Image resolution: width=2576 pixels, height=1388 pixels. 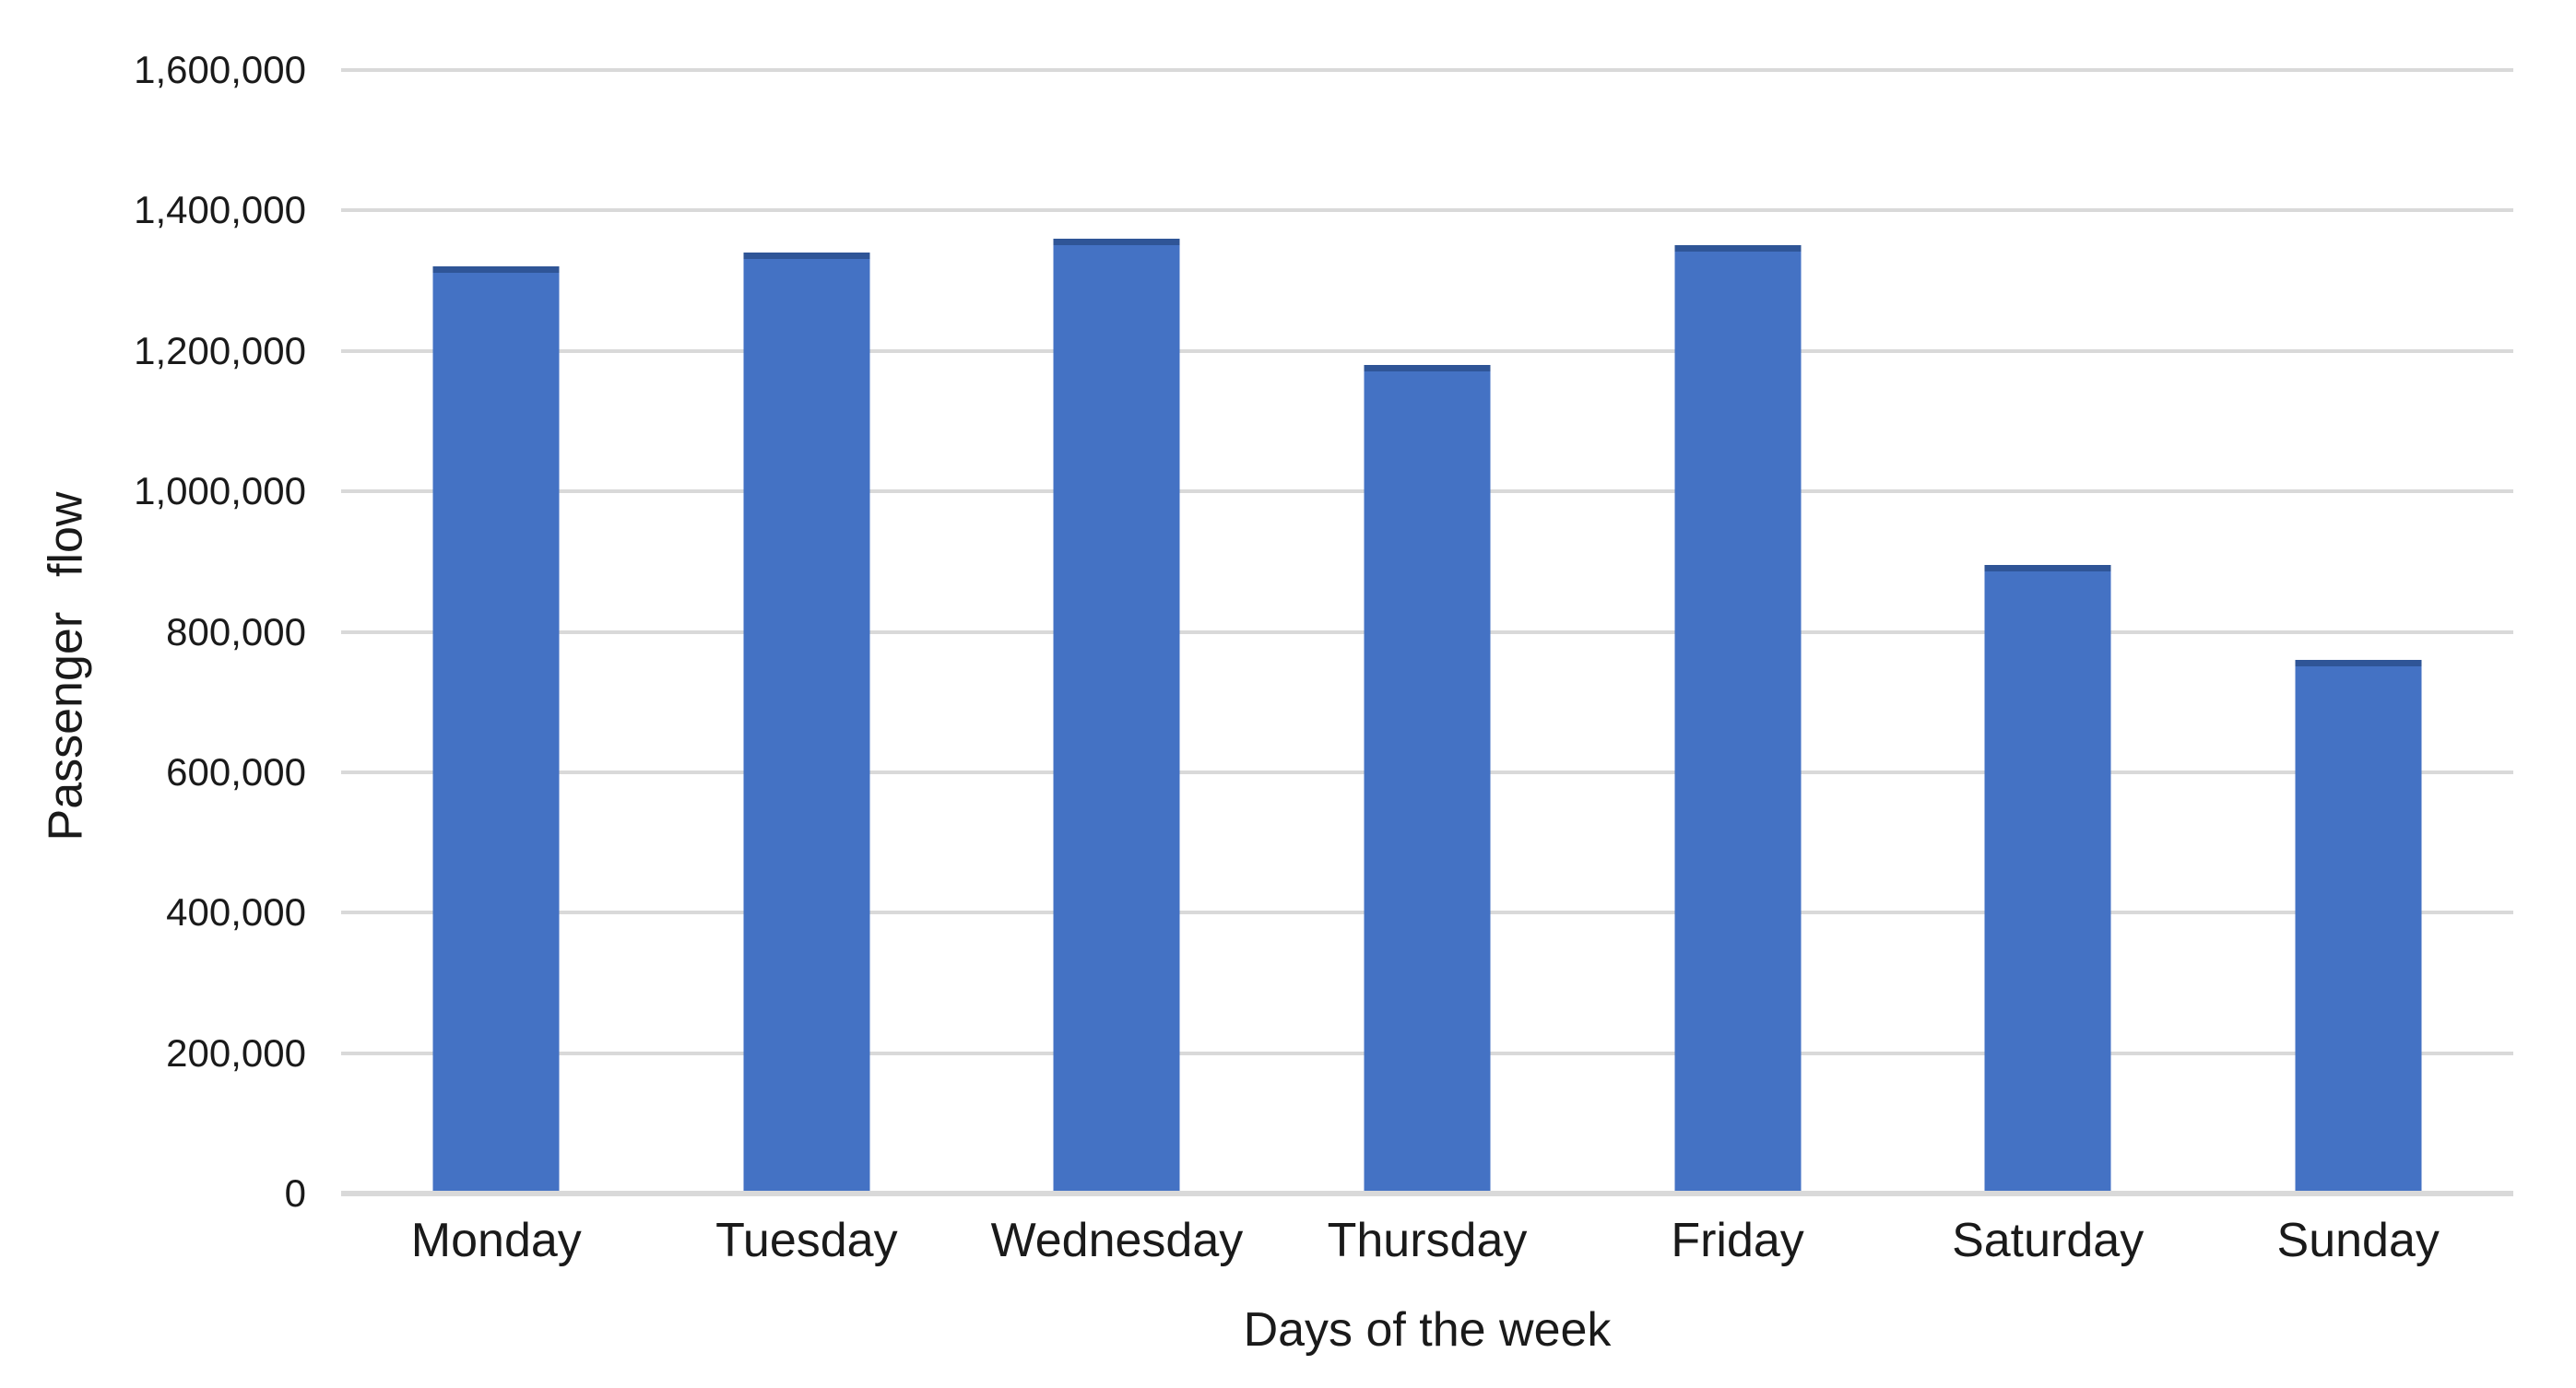 I want to click on x-axis-title: Days of the week, so click(x=1427, y=1330).